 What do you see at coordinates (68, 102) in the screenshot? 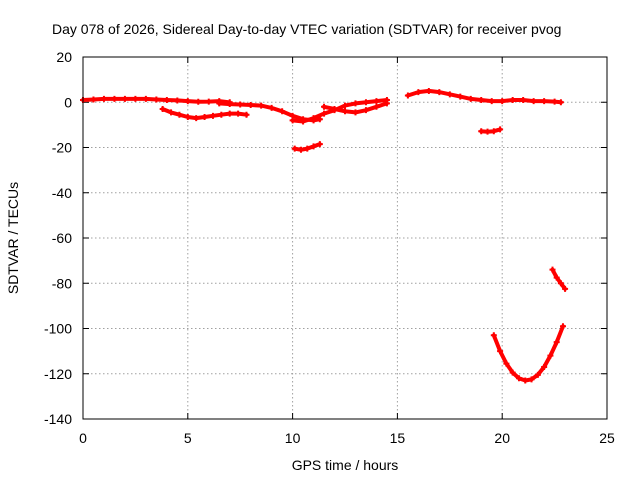
I see `y-tick-label: 0` at bounding box center [68, 102].